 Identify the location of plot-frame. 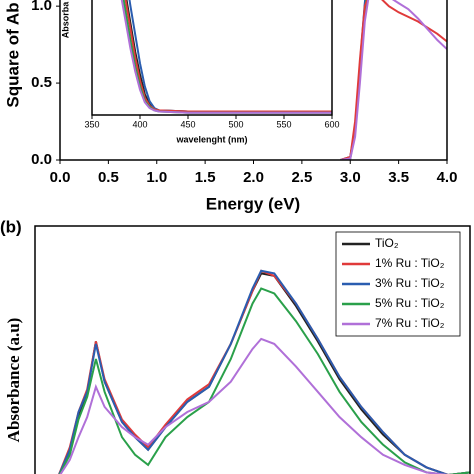
(212, 58).